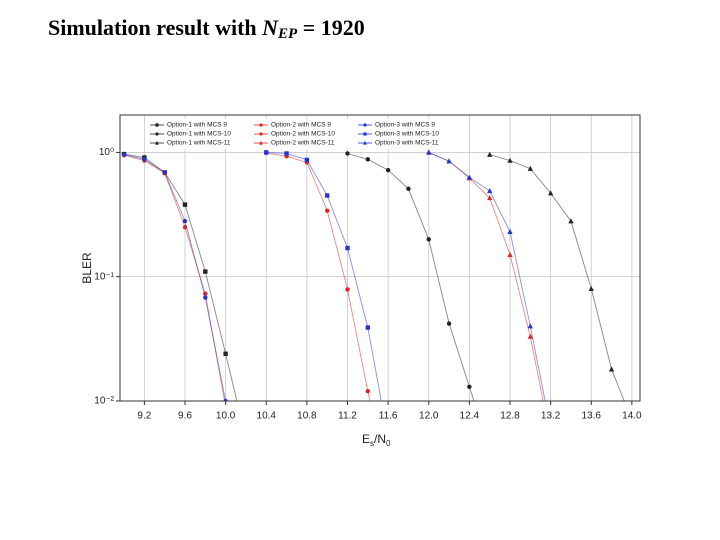 The height and width of the screenshot is (540, 720). I want to click on legend-label: Option-1 with MCS 9, so click(197, 125).